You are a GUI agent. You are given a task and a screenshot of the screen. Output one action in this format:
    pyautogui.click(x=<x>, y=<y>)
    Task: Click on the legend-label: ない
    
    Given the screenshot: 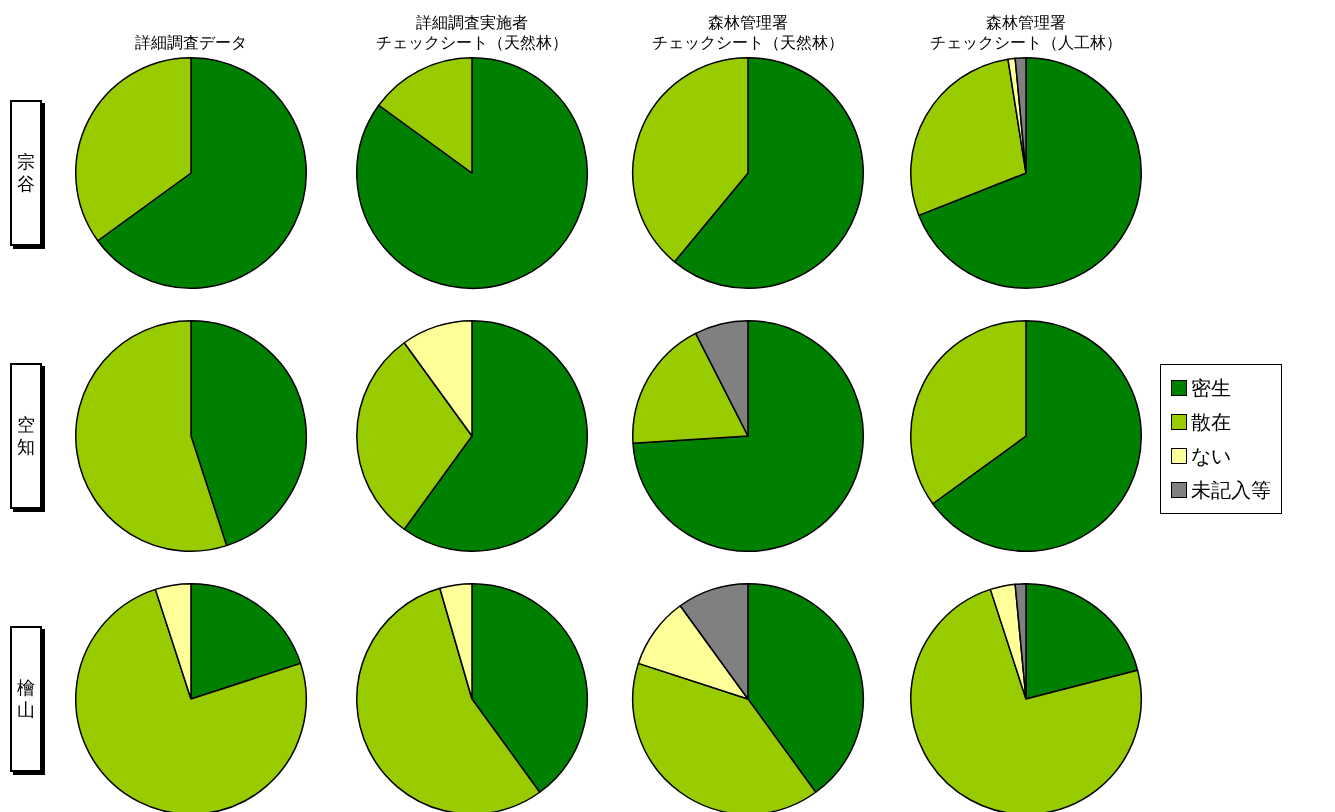 What is the action you would take?
    pyautogui.click(x=1211, y=456)
    